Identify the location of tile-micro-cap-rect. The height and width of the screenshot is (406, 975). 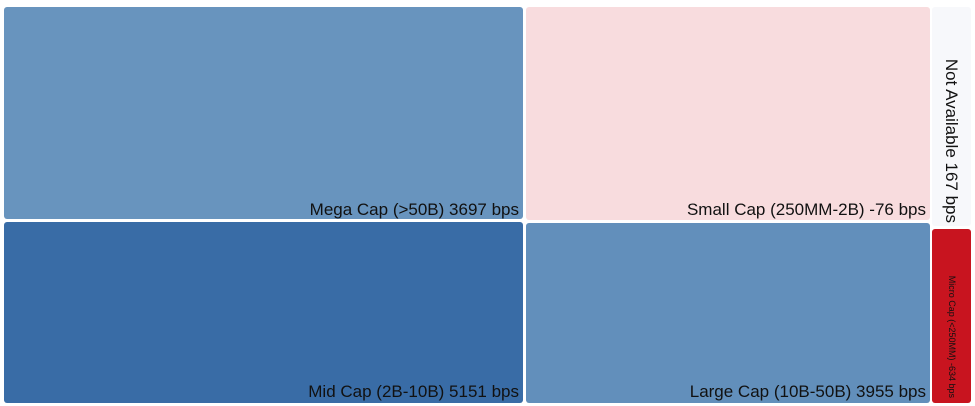
(951, 316).